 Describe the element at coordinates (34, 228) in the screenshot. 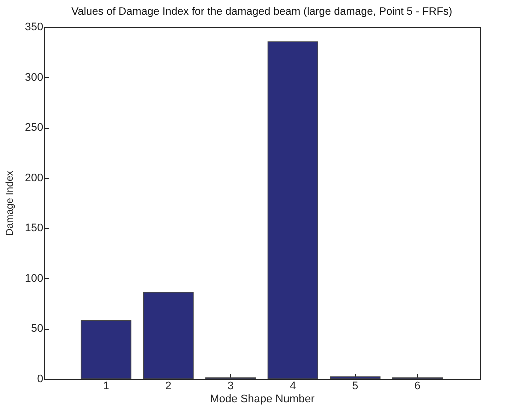

I see `y-tick-label: 150` at that location.